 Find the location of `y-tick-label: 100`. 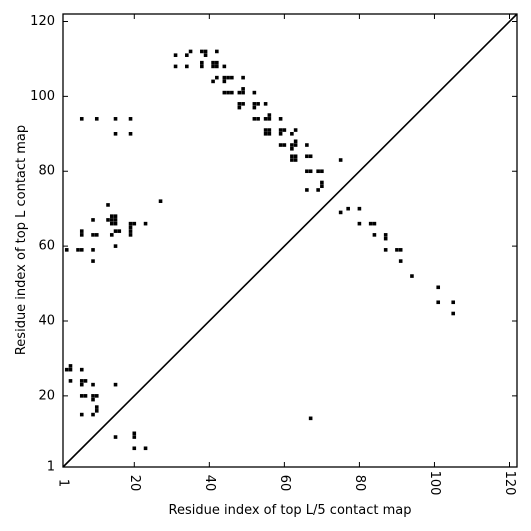

y-tick-label: 100 is located at coordinates (42, 96).